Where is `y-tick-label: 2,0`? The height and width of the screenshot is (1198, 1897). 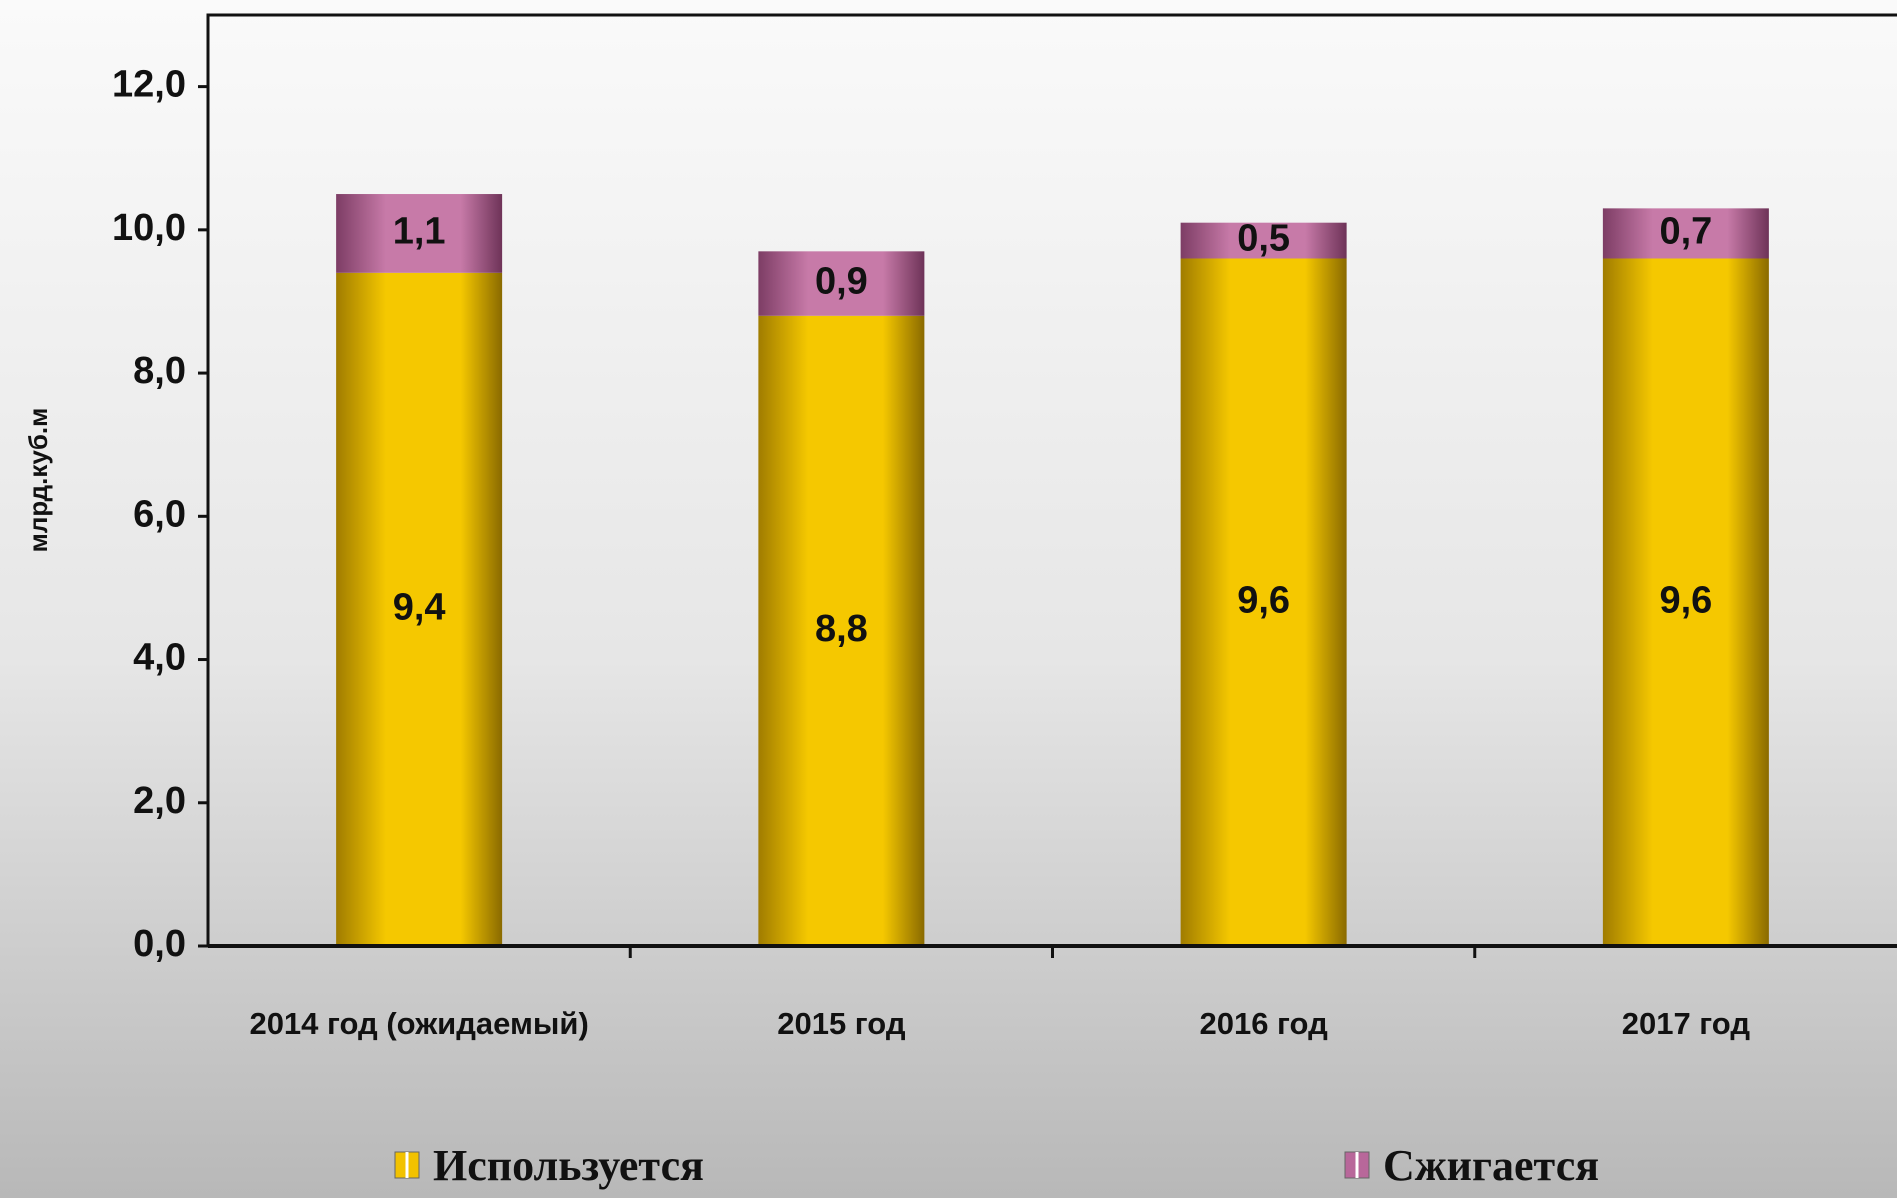
y-tick-label: 2,0 is located at coordinates (159, 801).